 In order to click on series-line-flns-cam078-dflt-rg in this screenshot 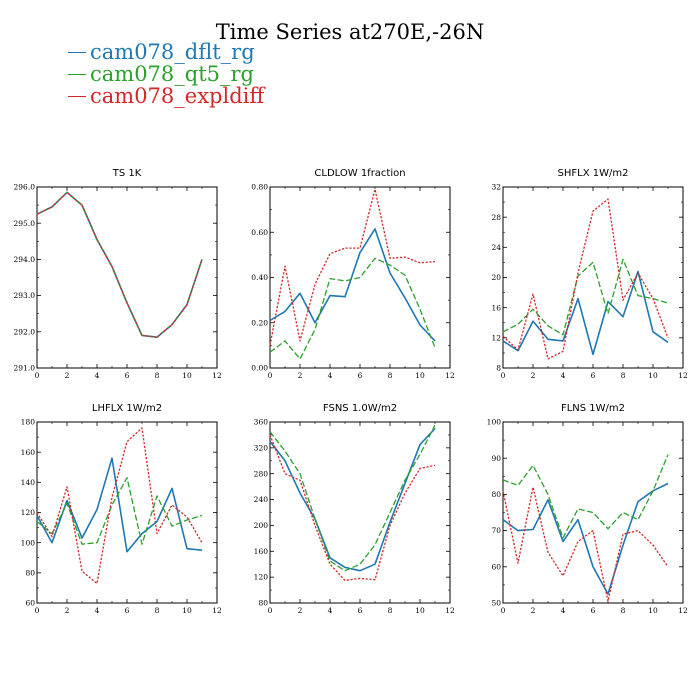, I will do `click(585, 538)`.